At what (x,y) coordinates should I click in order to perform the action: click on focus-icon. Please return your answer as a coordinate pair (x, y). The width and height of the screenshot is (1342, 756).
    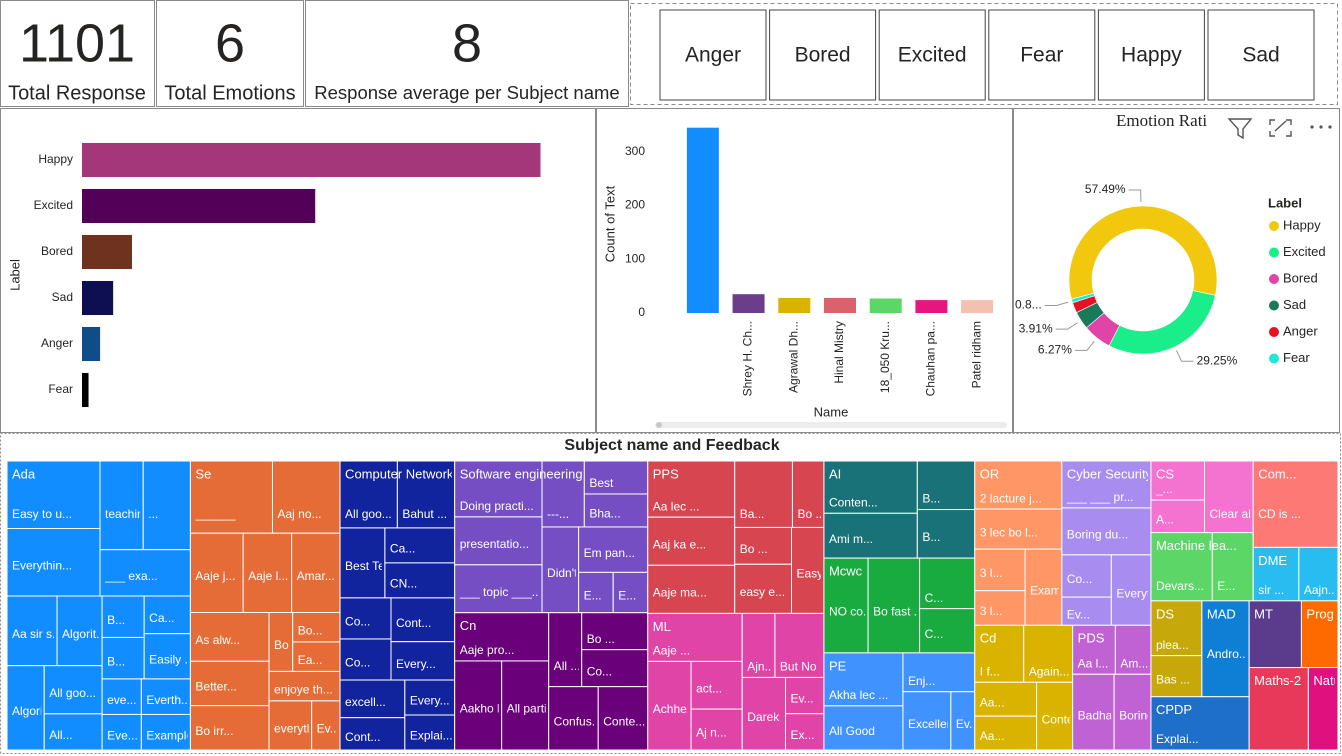
    Looking at the image, I should click on (1280, 128).